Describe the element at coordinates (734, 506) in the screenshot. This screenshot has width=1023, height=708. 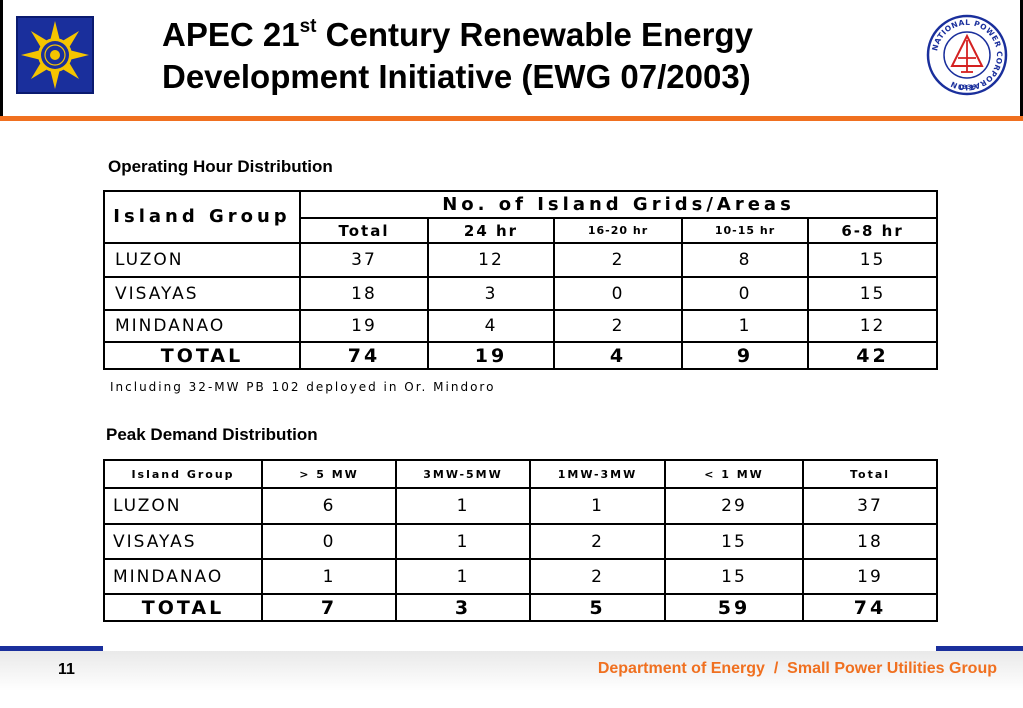
I see `cell-value: 29` at that location.